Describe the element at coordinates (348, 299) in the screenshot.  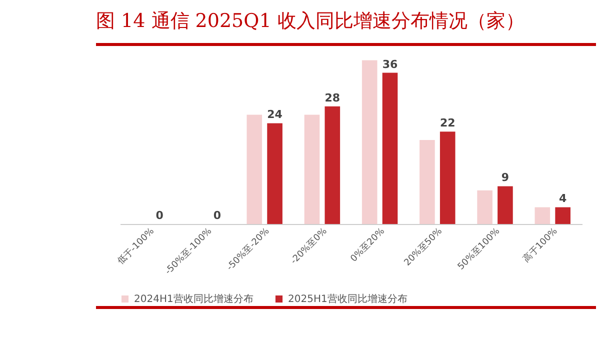
I see `legend-label: 2025H1营收同比增速分布` at that location.